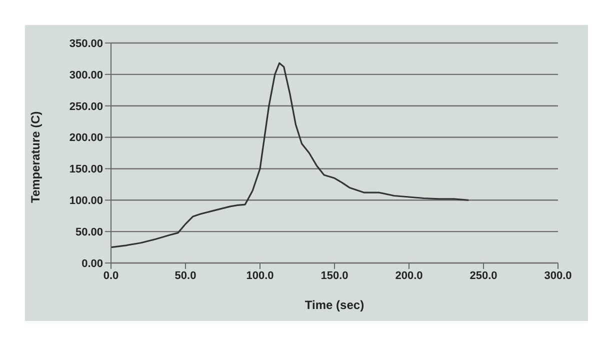 The image size is (604, 348). What do you see at coordinates (111, 276) in the screenshot?
I see `x-tick-label: 0.0` at bounding box center [111, 276].